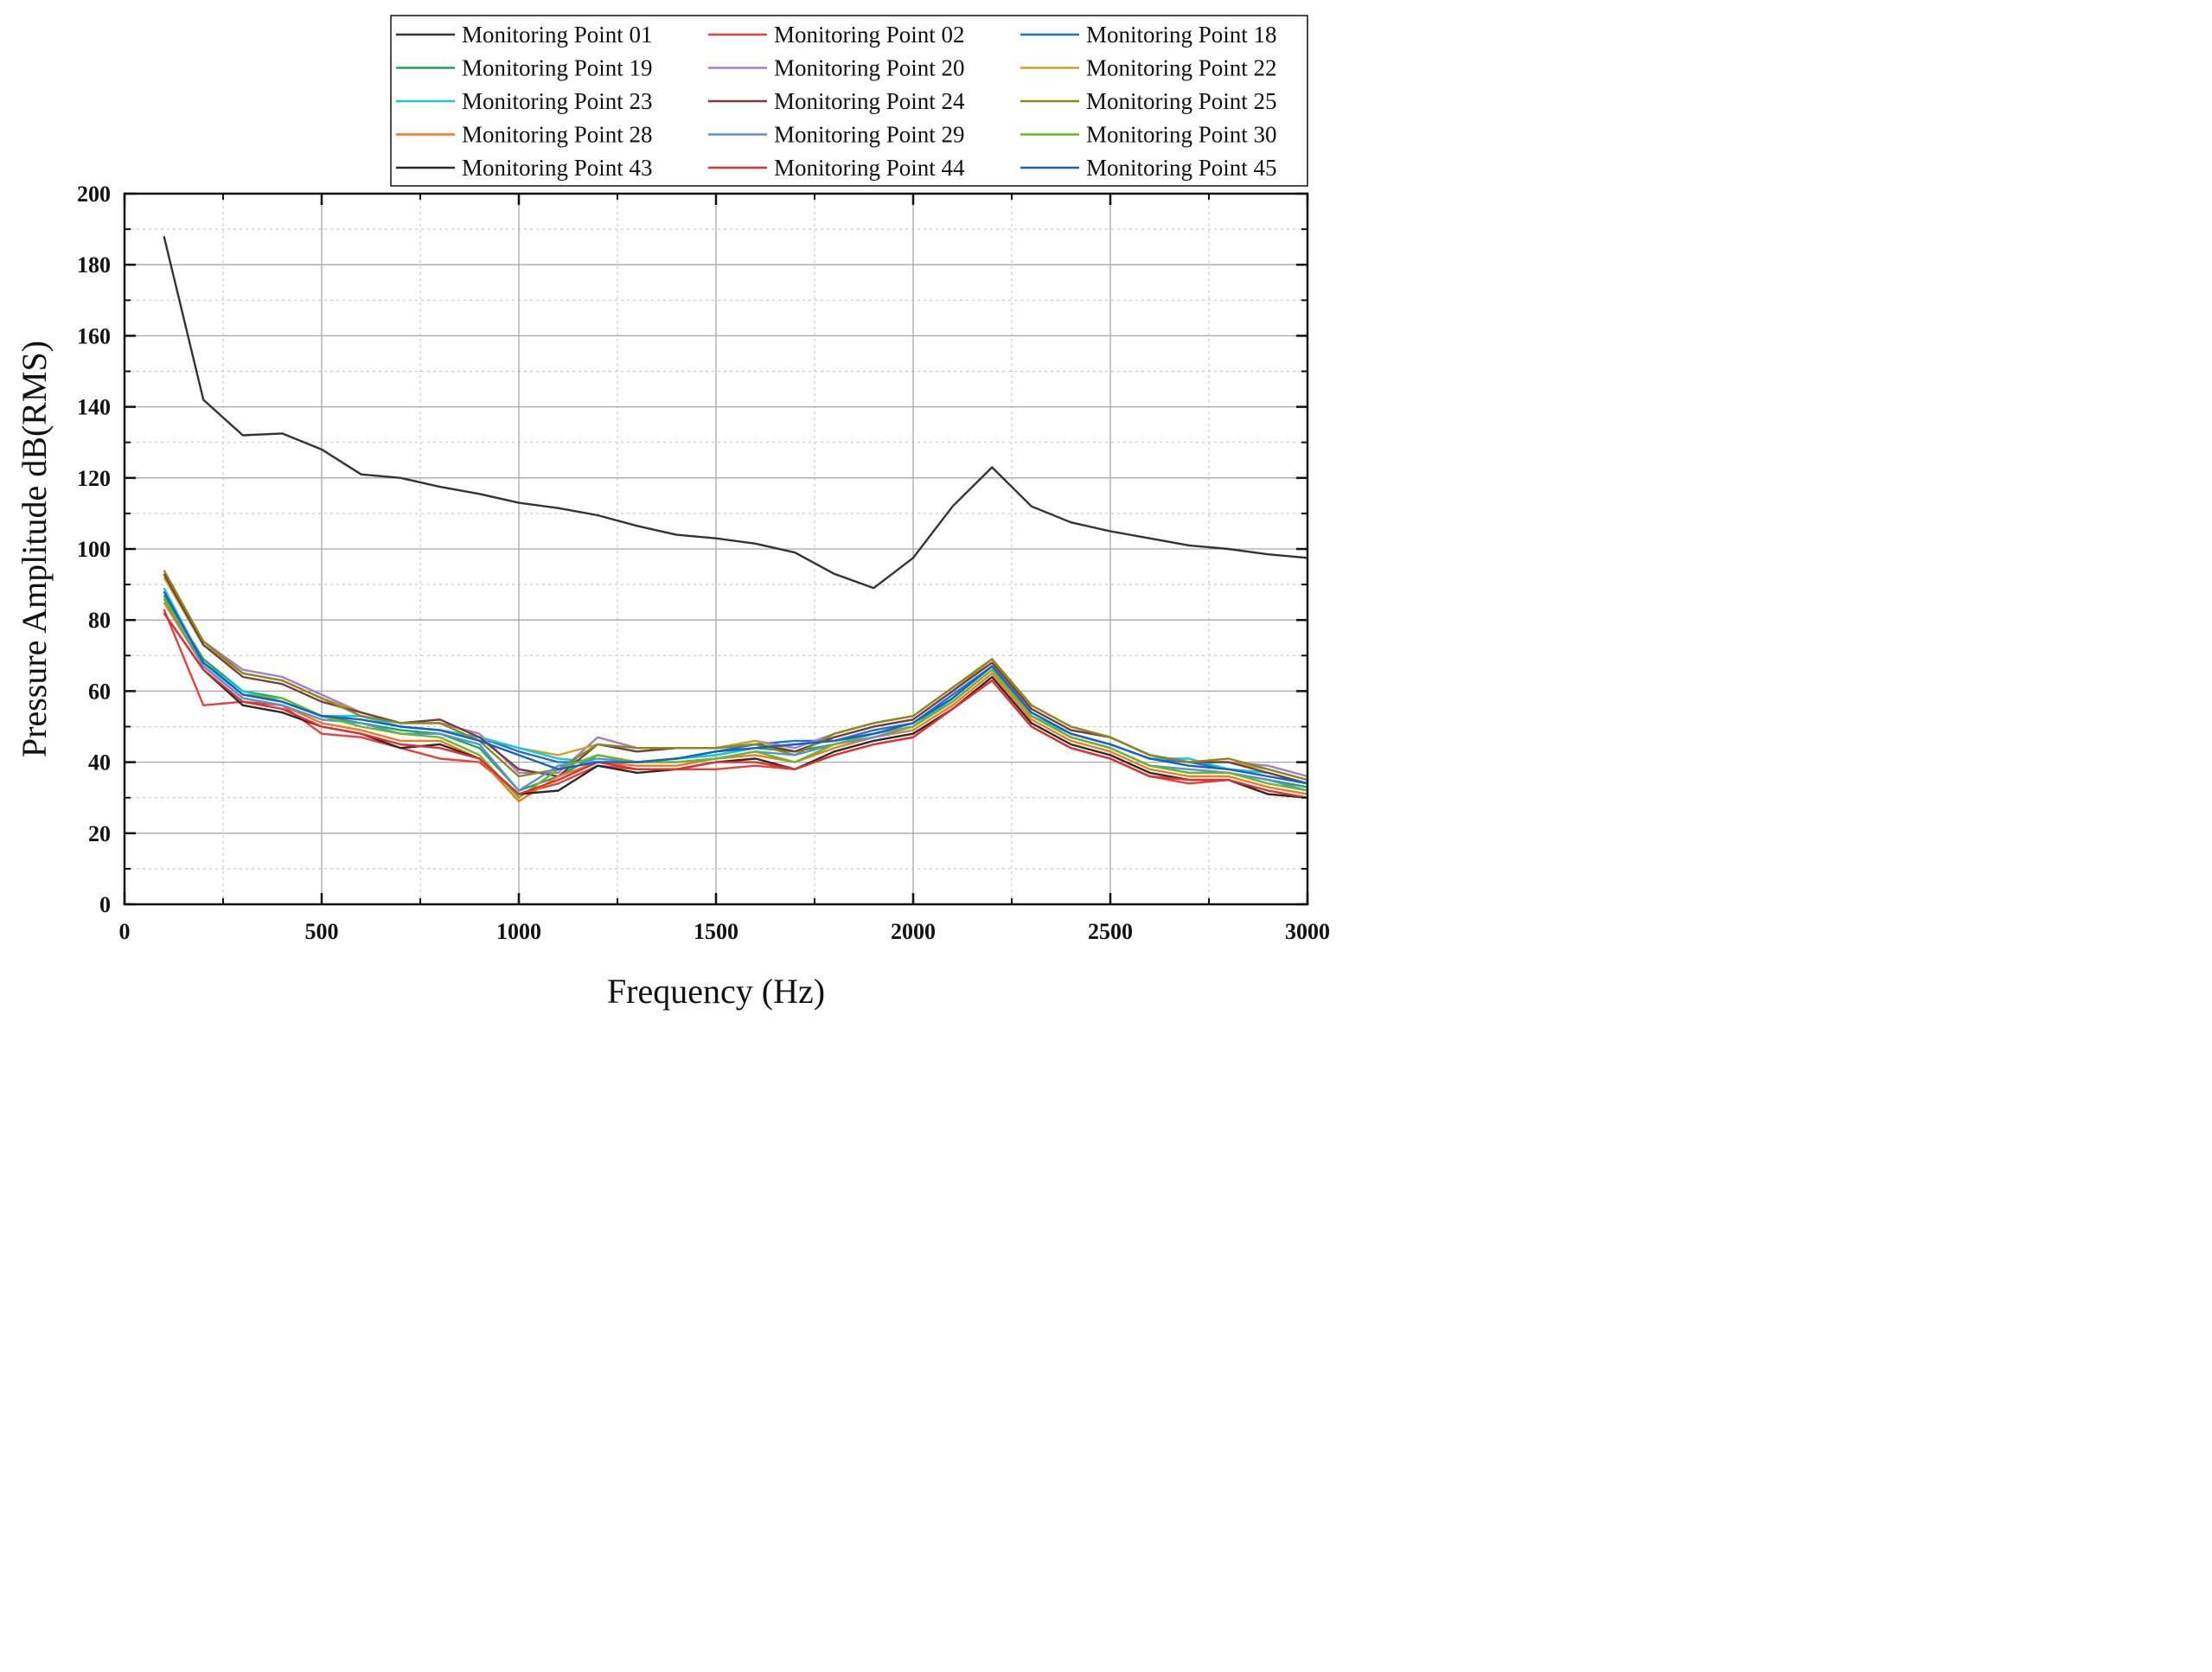 This screenshot has height=1672, width=2212. What do you see at coordinates (1307, 932) in the screenshot?
I see `x-tick-label: 3000` at bounding box center [1307, 932].